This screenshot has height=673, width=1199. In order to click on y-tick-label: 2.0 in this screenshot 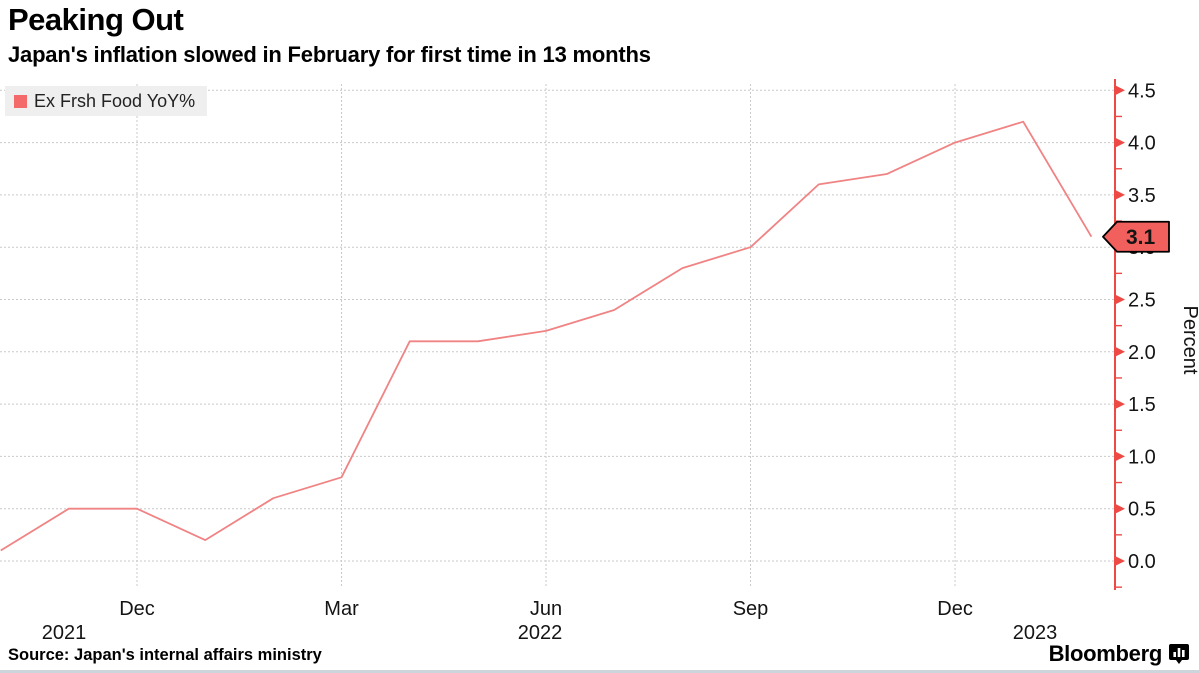, I will do `click(1142, 353)`.